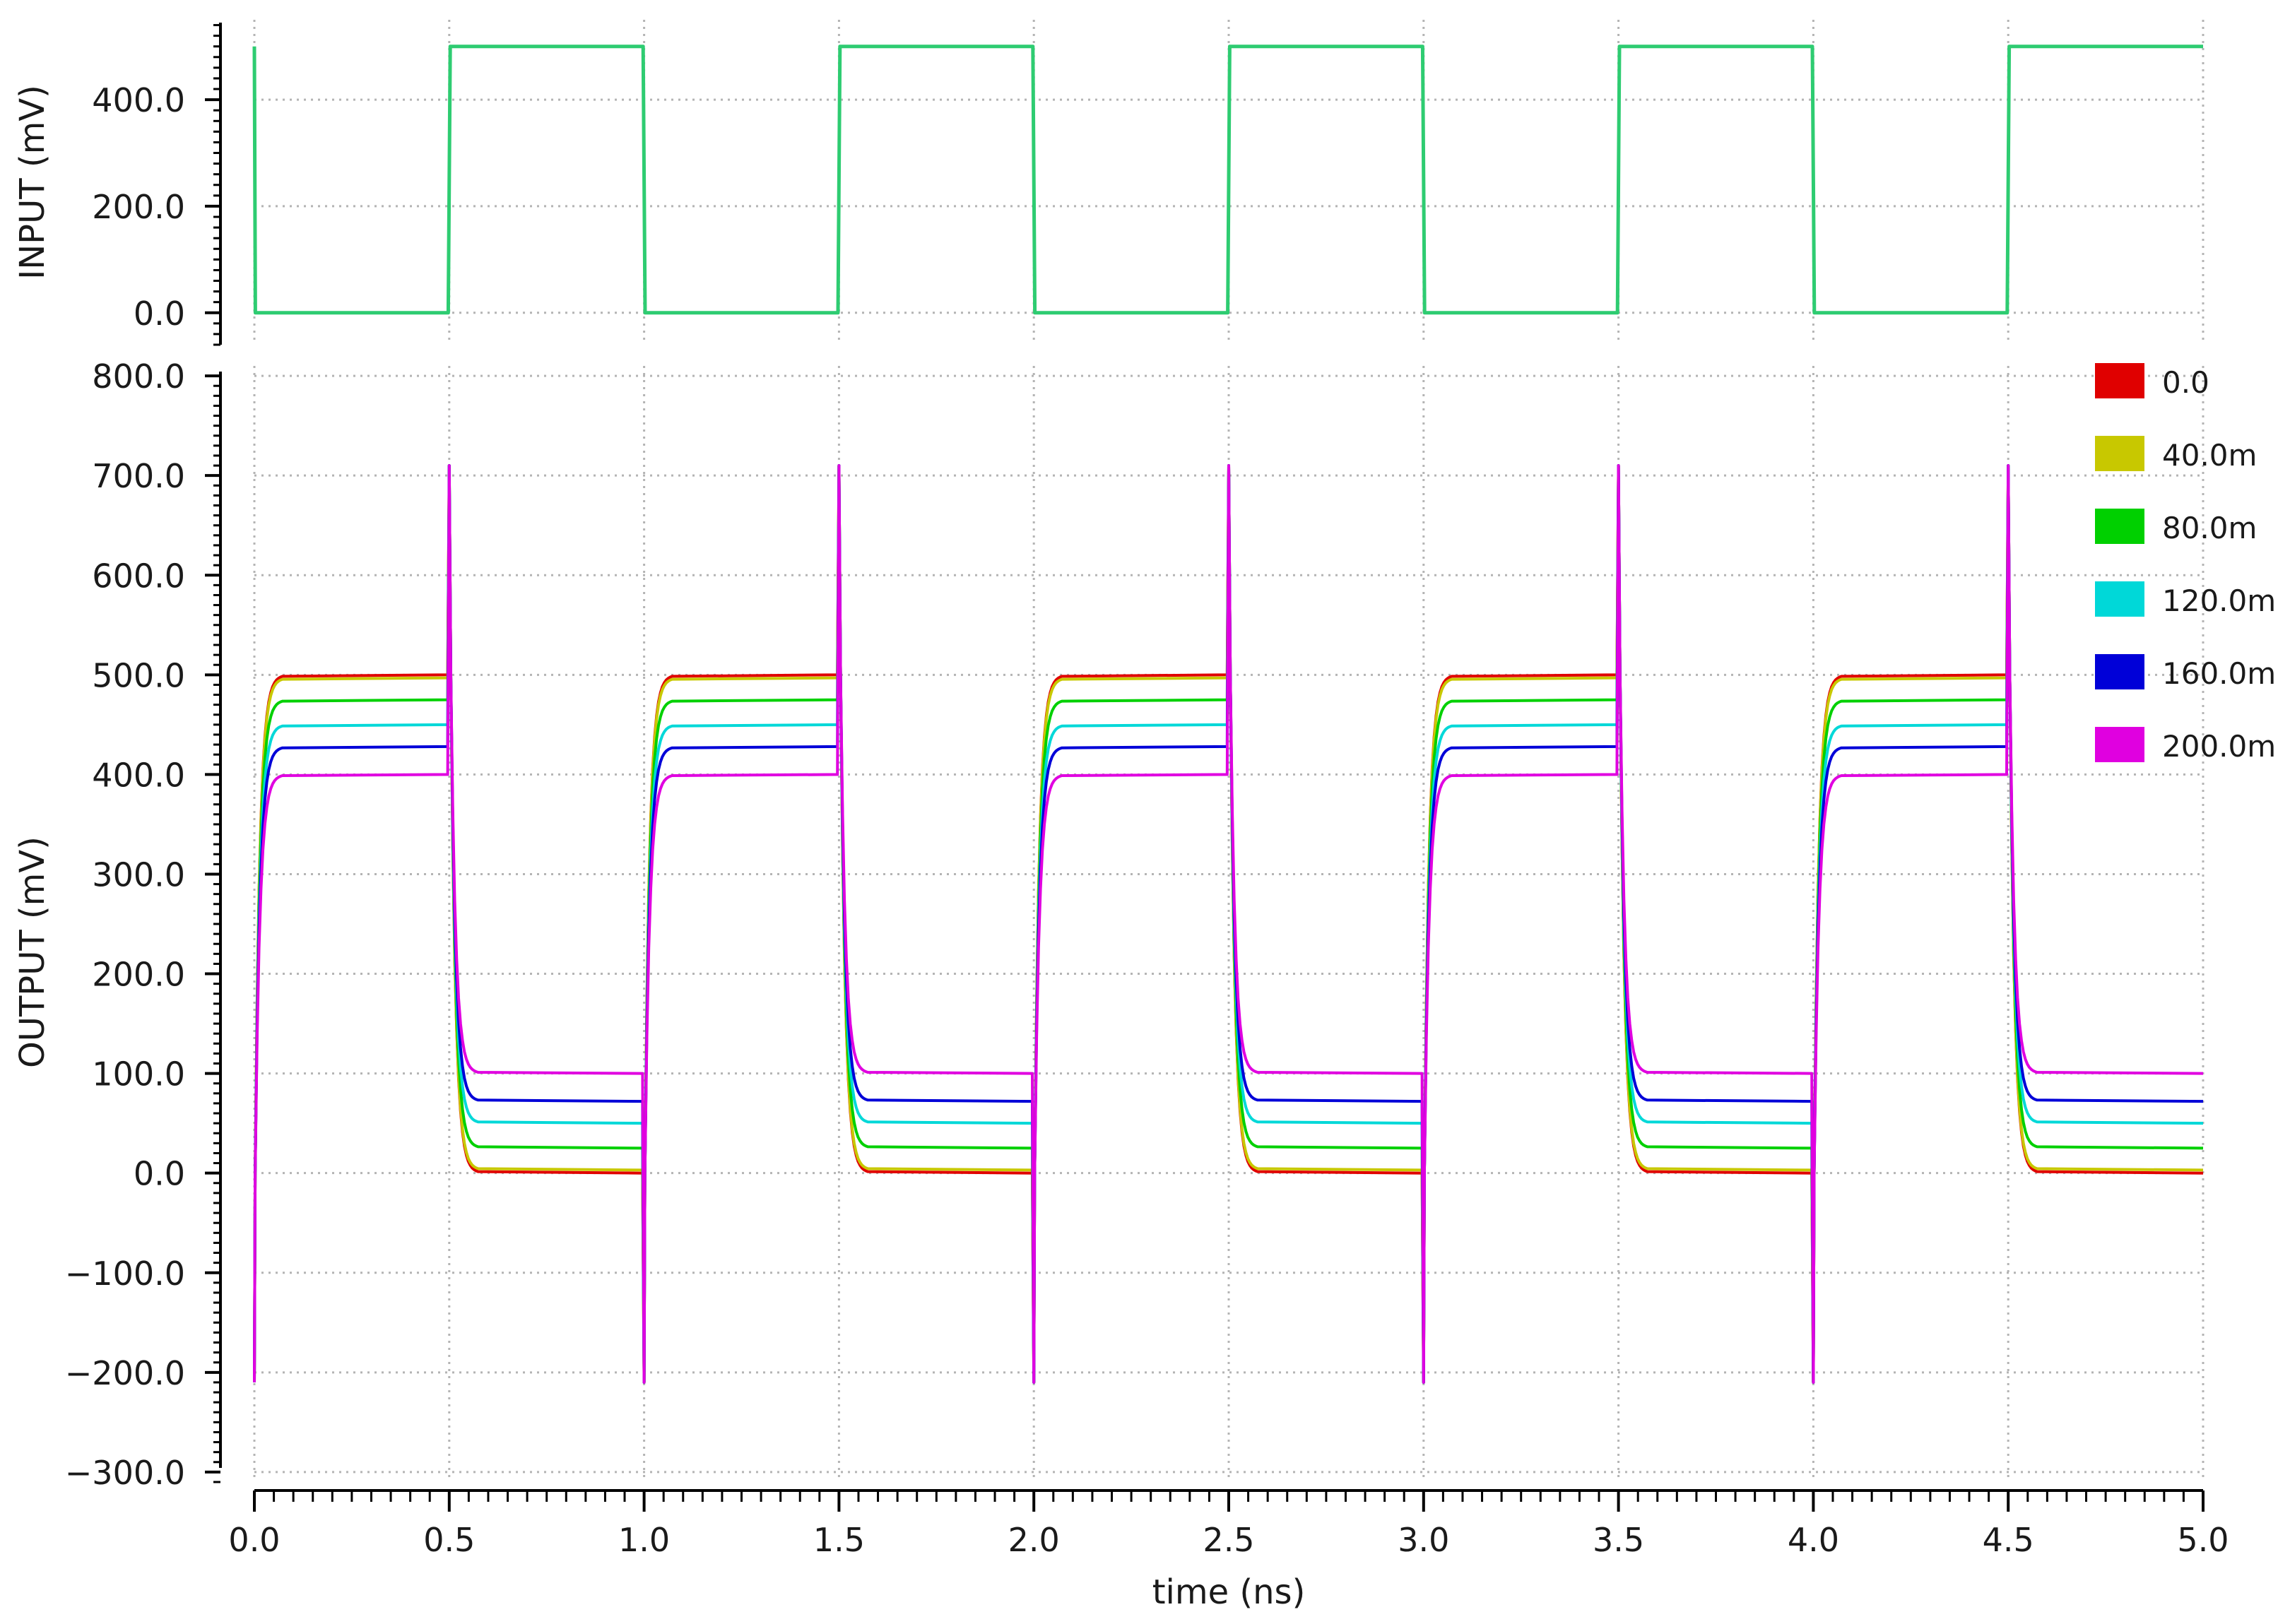 This screenshot has height=1624, width=2290. Describe the element at coordinates (2119, 562) in the screenshot. I see `legend` at that location.